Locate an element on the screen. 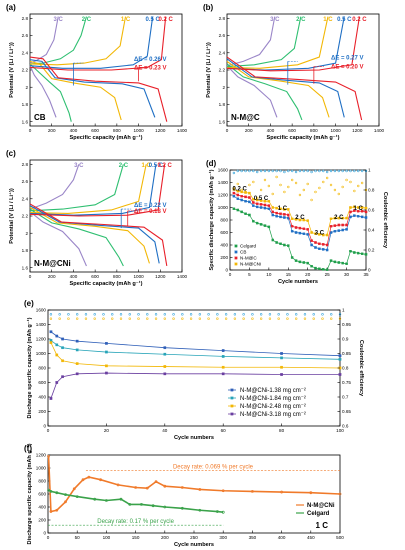 The height and width of the screenshot is (550, 405). rate-label: 2 C is located at coordinates (124, 166).